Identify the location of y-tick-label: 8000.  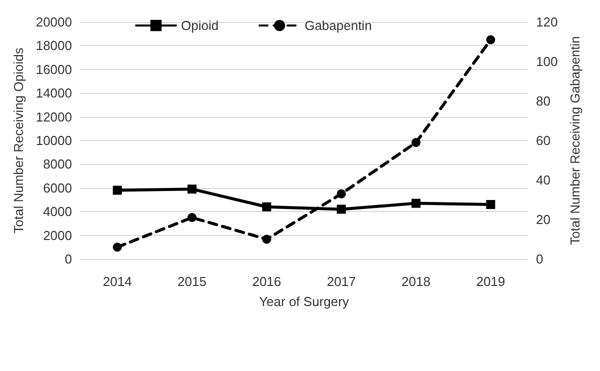
(57, 164).